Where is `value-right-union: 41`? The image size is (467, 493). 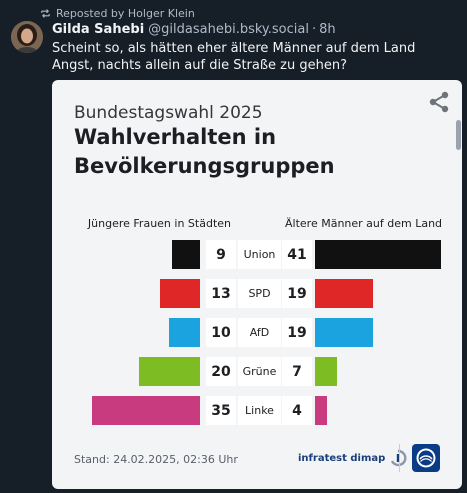 value-right-union: 41 is located at coordinates (297, 254).